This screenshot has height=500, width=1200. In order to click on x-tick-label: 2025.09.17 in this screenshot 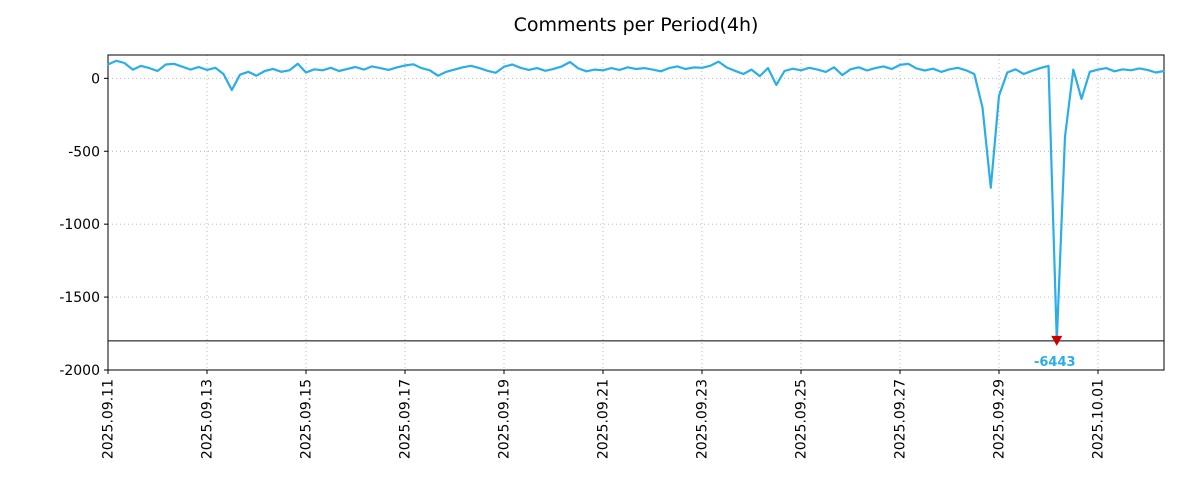, I will do `click(406, 419)`.